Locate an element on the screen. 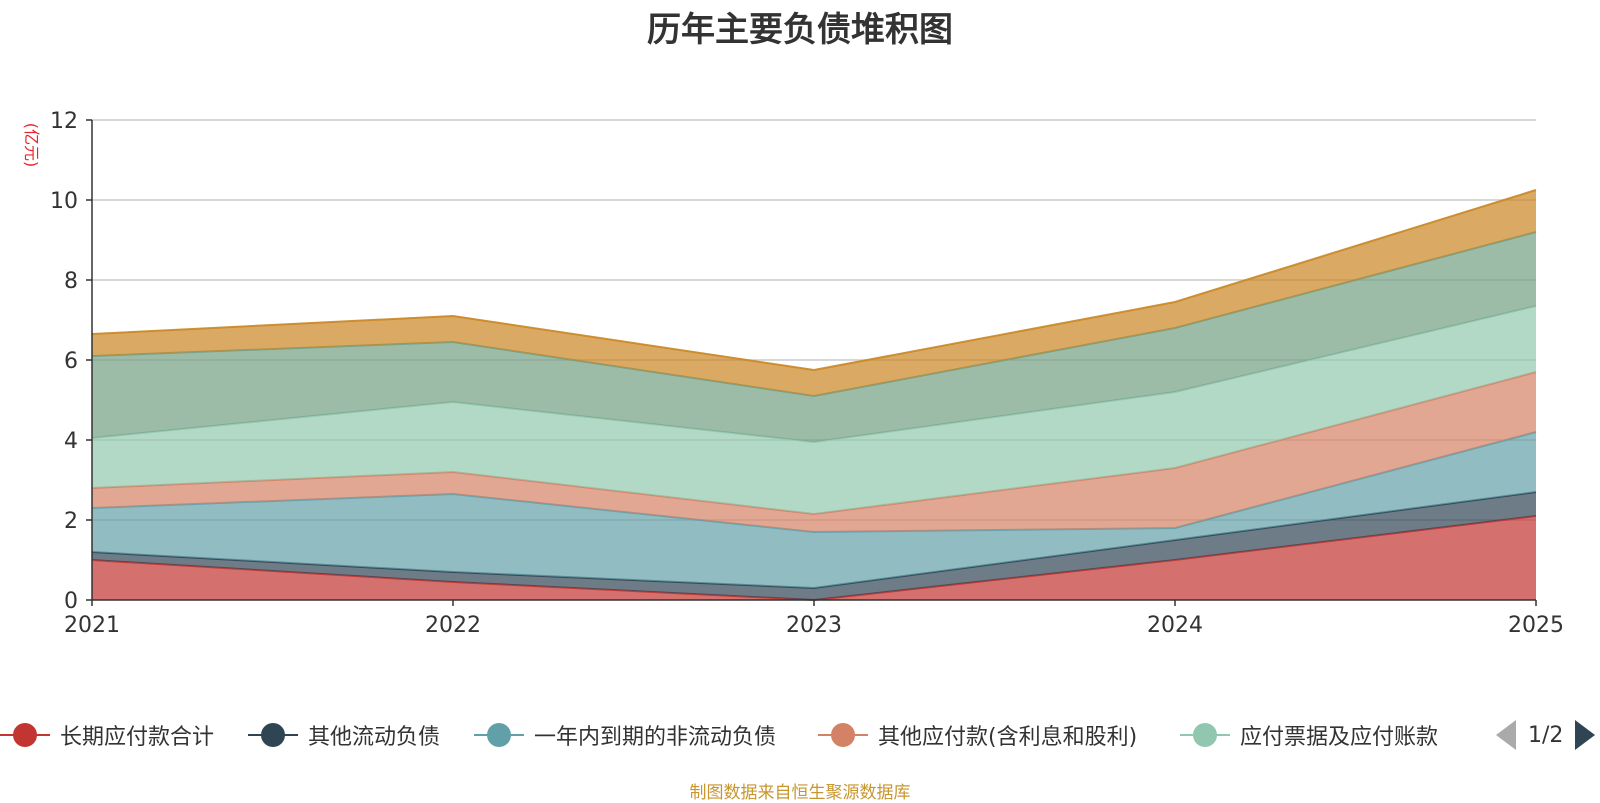  x-tick-label: 2022 is located at coordinates (453, 625).